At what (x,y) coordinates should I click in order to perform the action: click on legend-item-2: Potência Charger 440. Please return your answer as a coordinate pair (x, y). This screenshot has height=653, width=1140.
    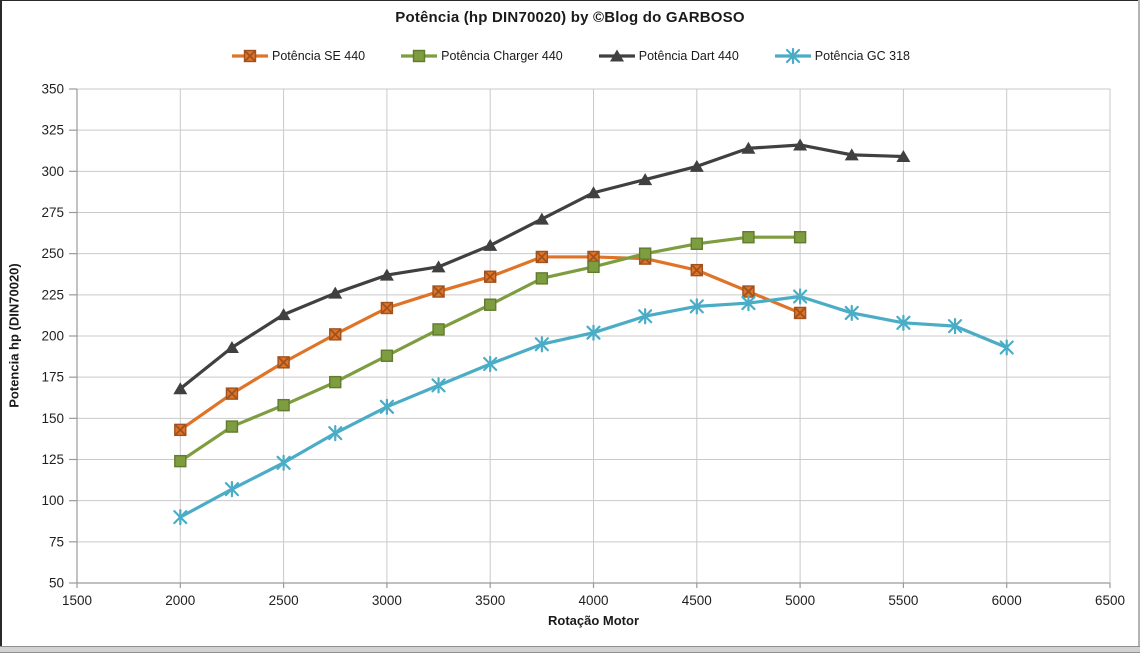
    Looking at the image, I should click on (481, 56).